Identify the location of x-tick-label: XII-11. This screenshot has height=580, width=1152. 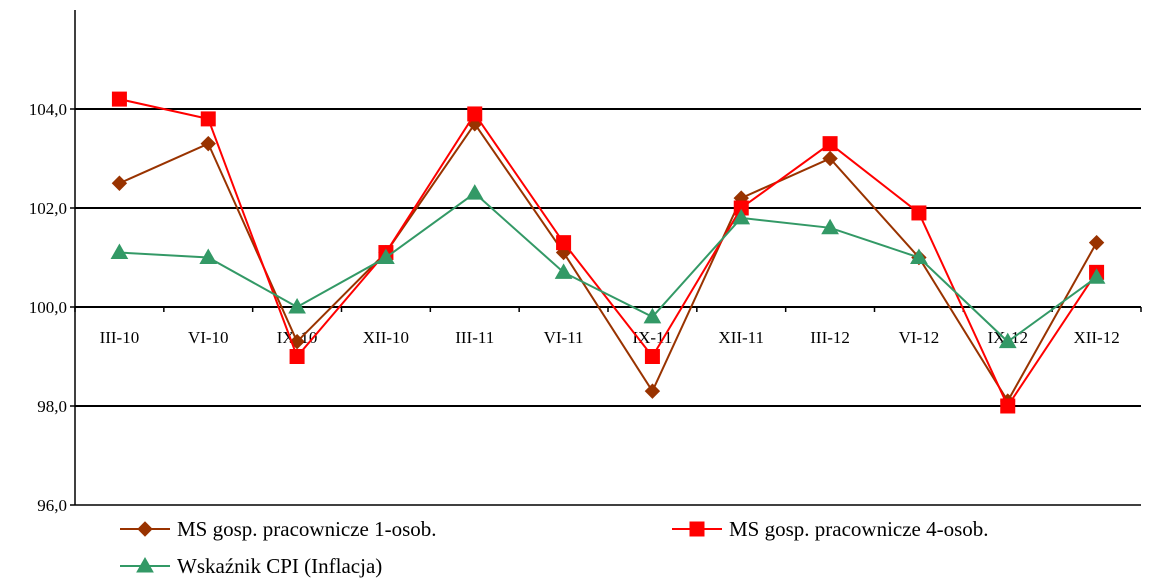
(741, 337).